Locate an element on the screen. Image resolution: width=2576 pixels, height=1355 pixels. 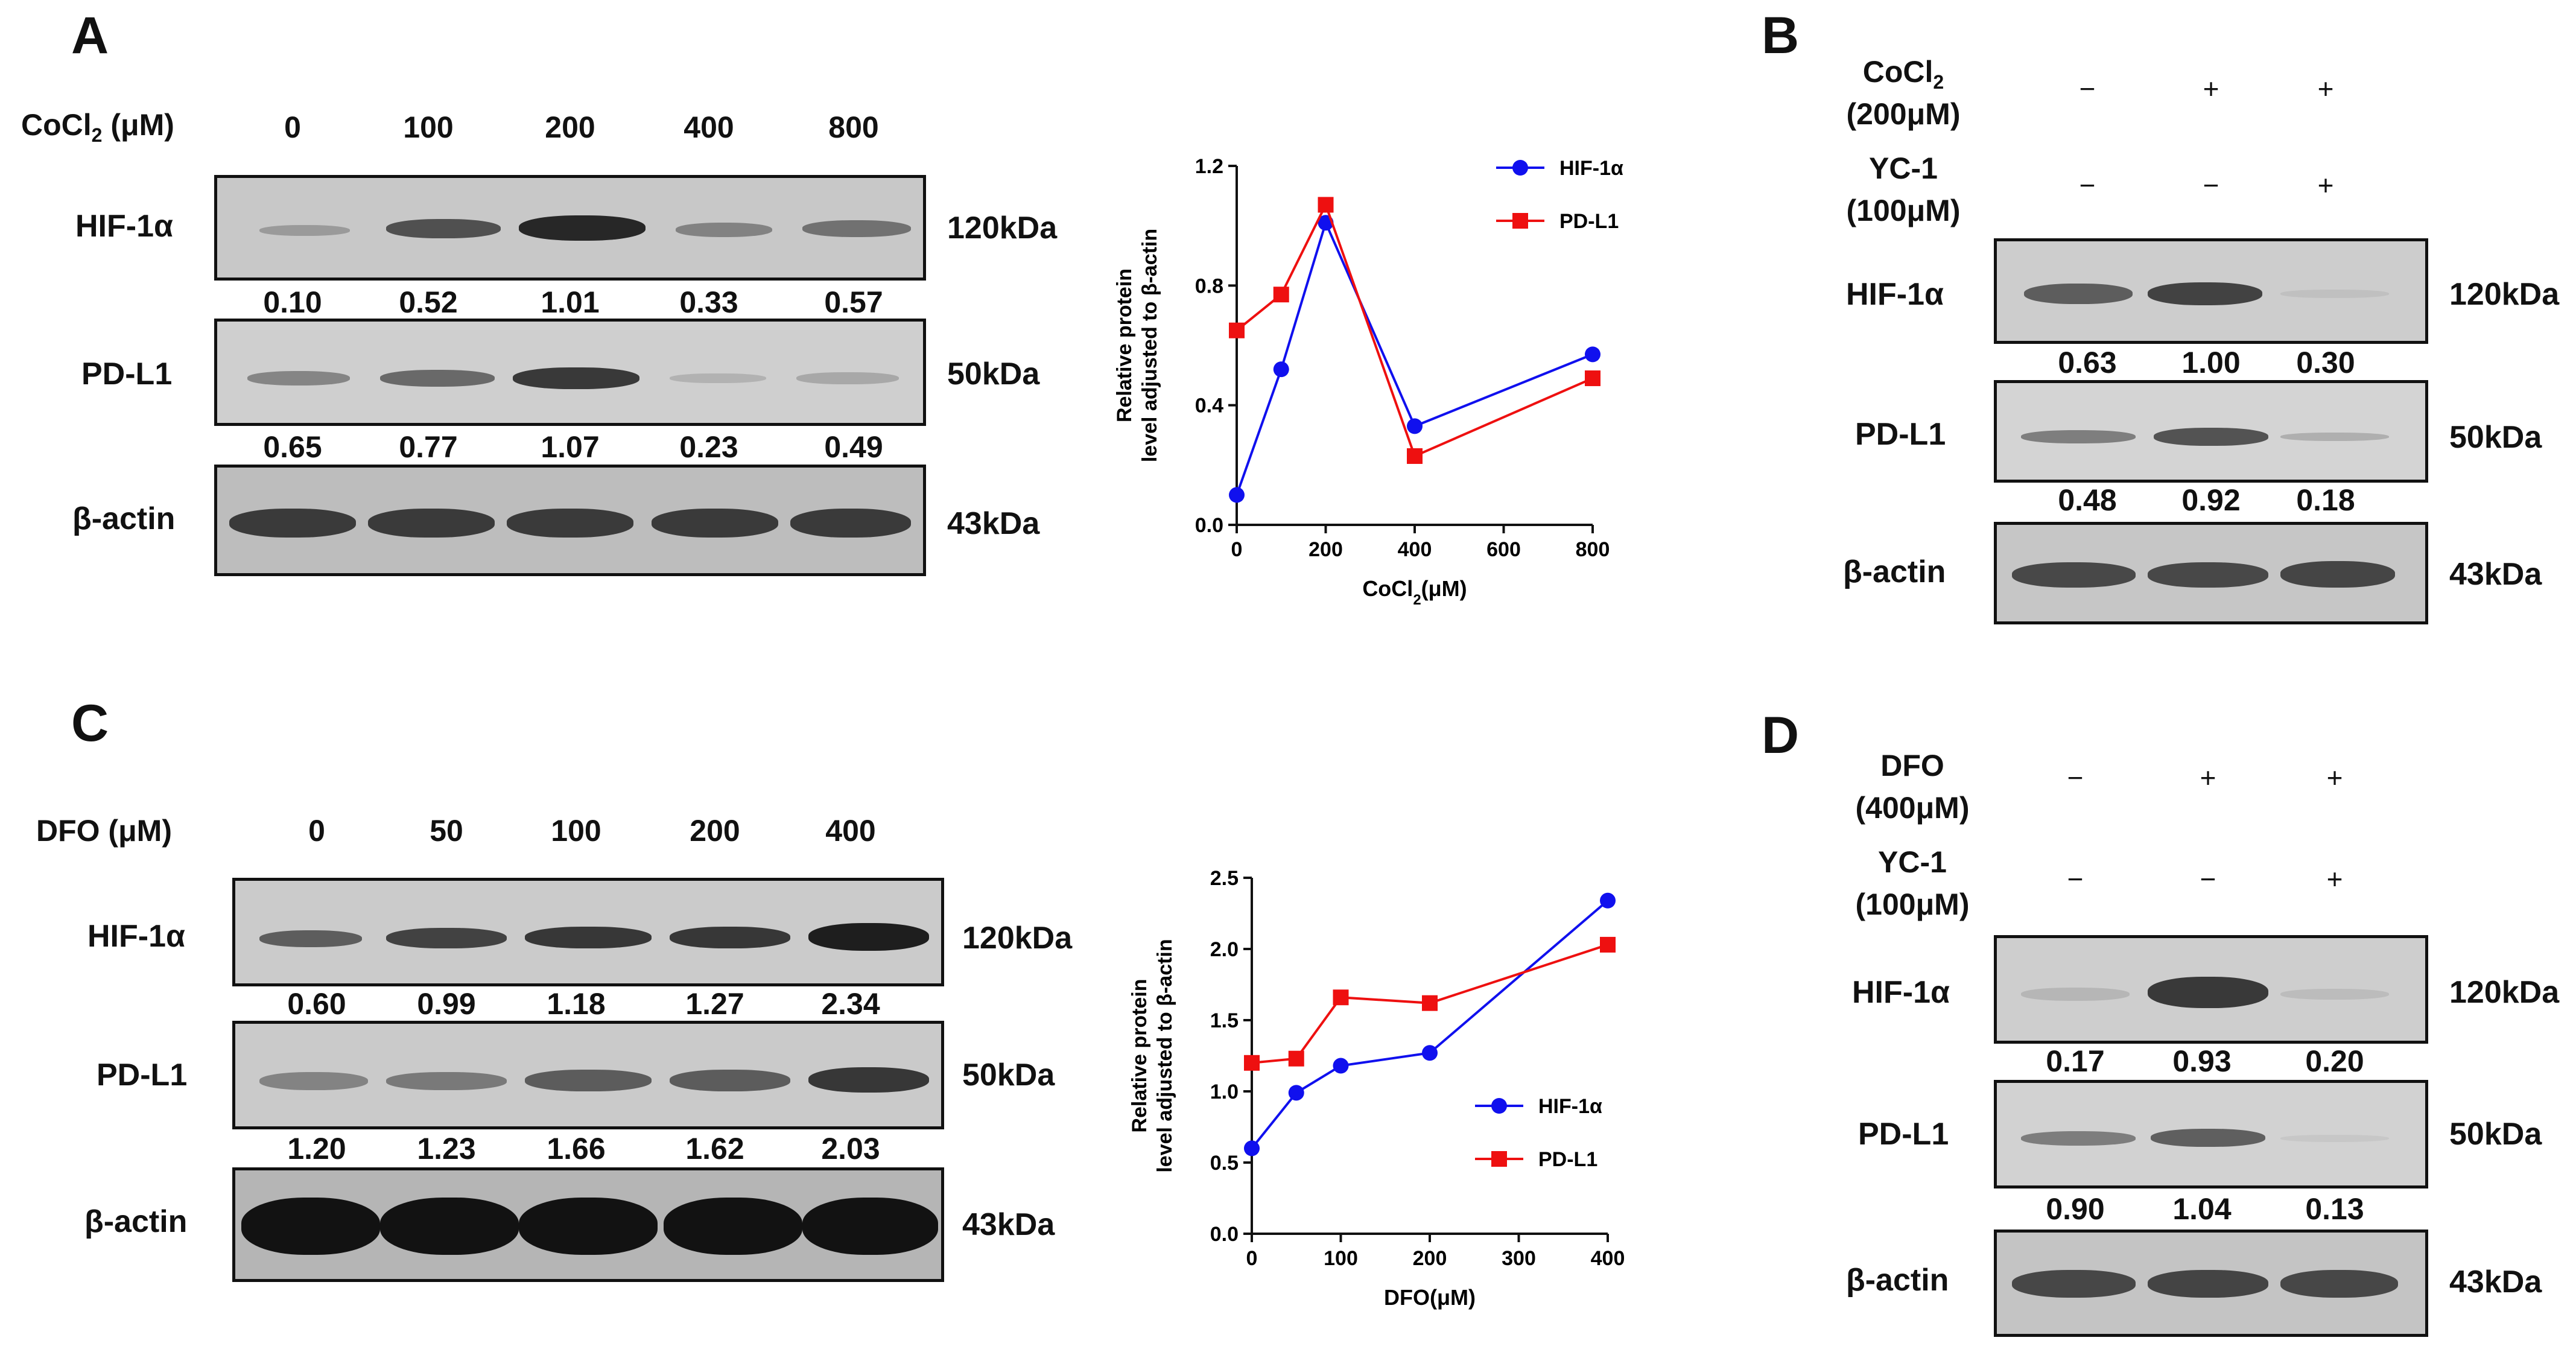
quant-value: 1.62 is located at coordinates (714, 1149).